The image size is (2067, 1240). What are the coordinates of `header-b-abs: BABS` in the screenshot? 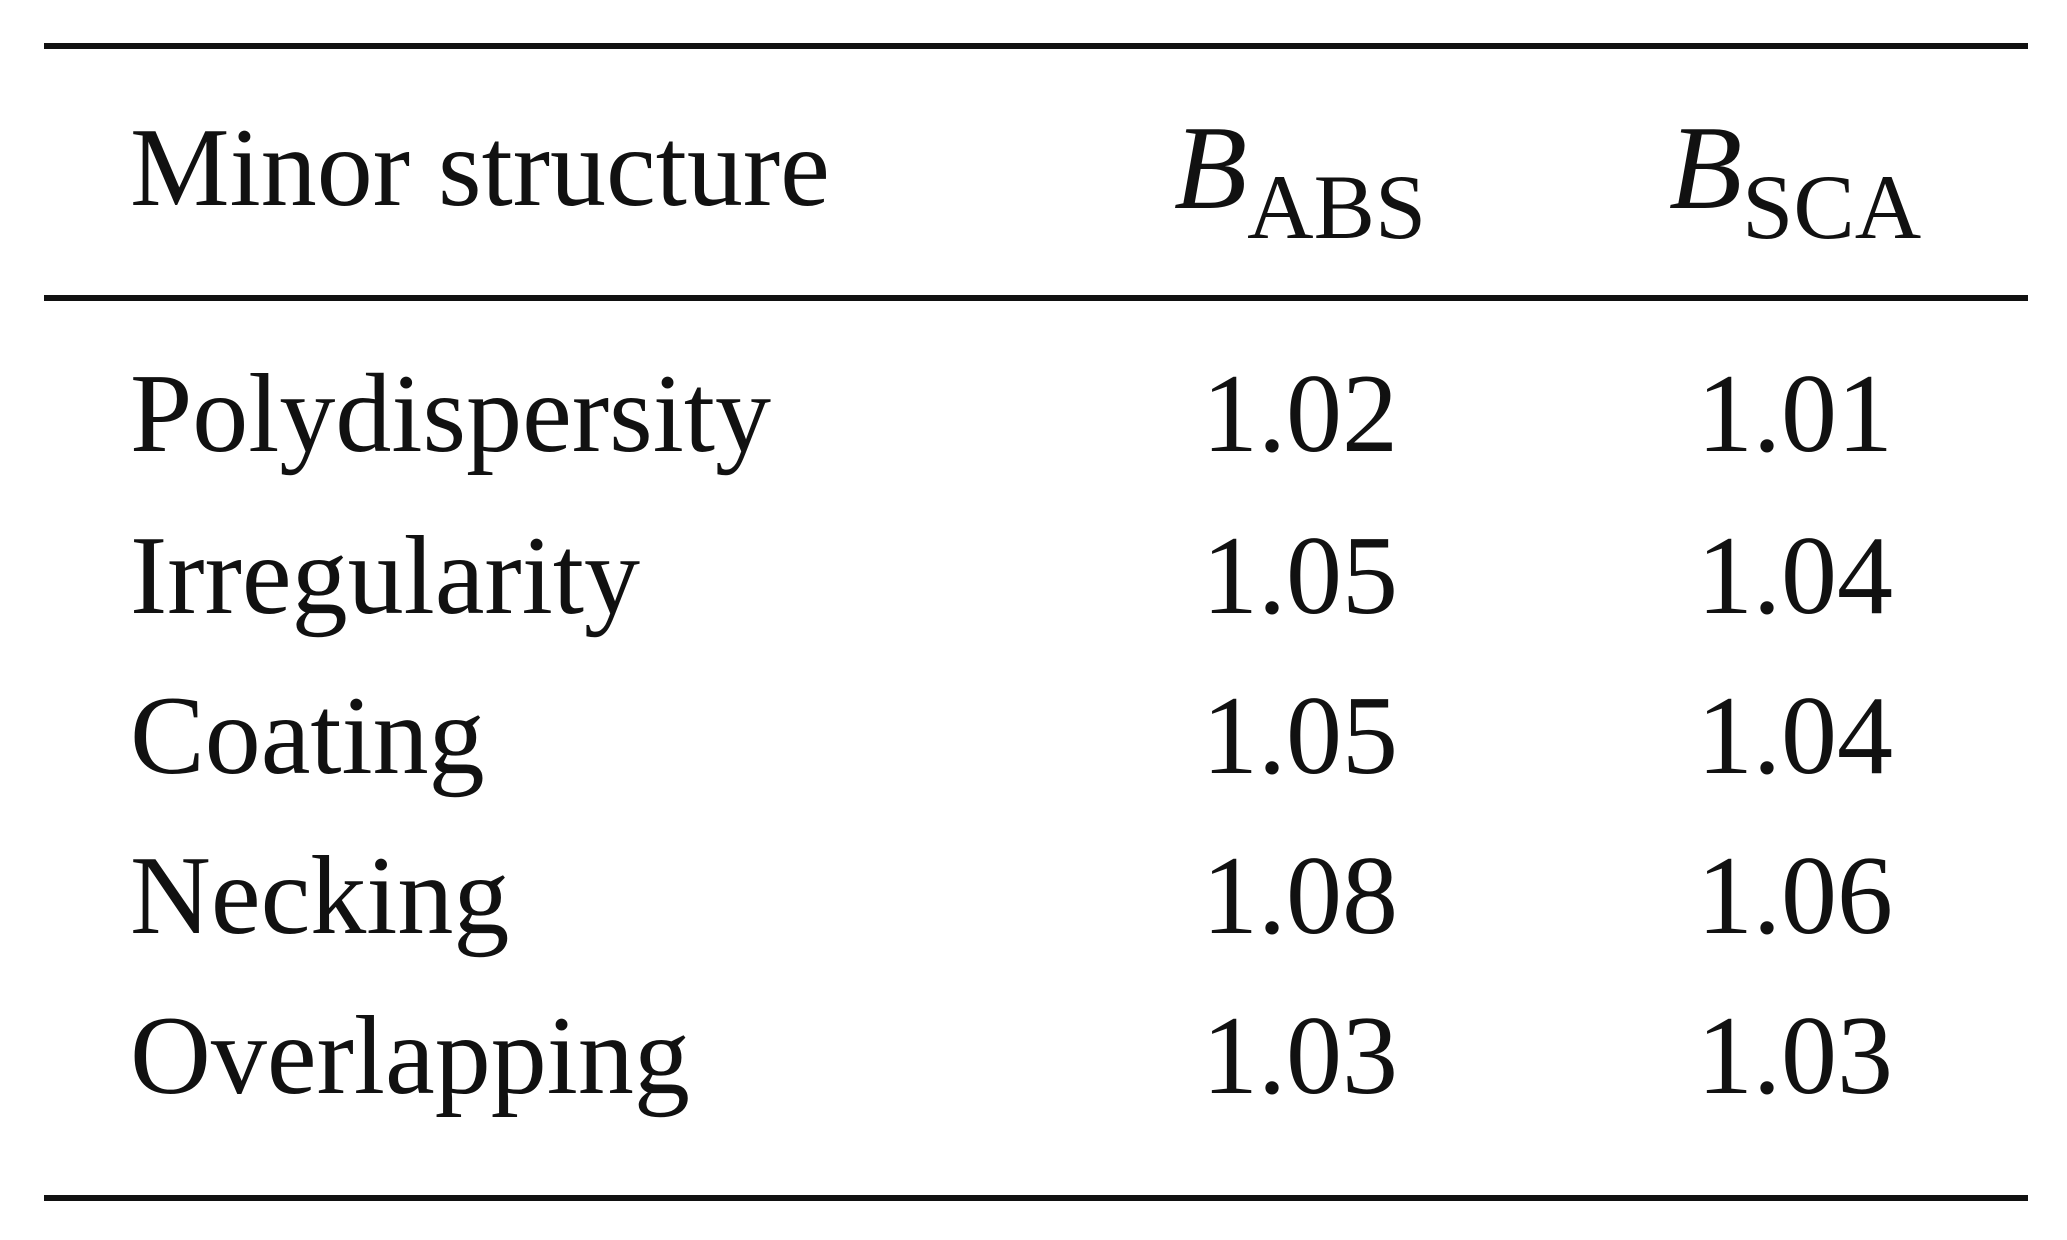 It's located at (1300, 181).